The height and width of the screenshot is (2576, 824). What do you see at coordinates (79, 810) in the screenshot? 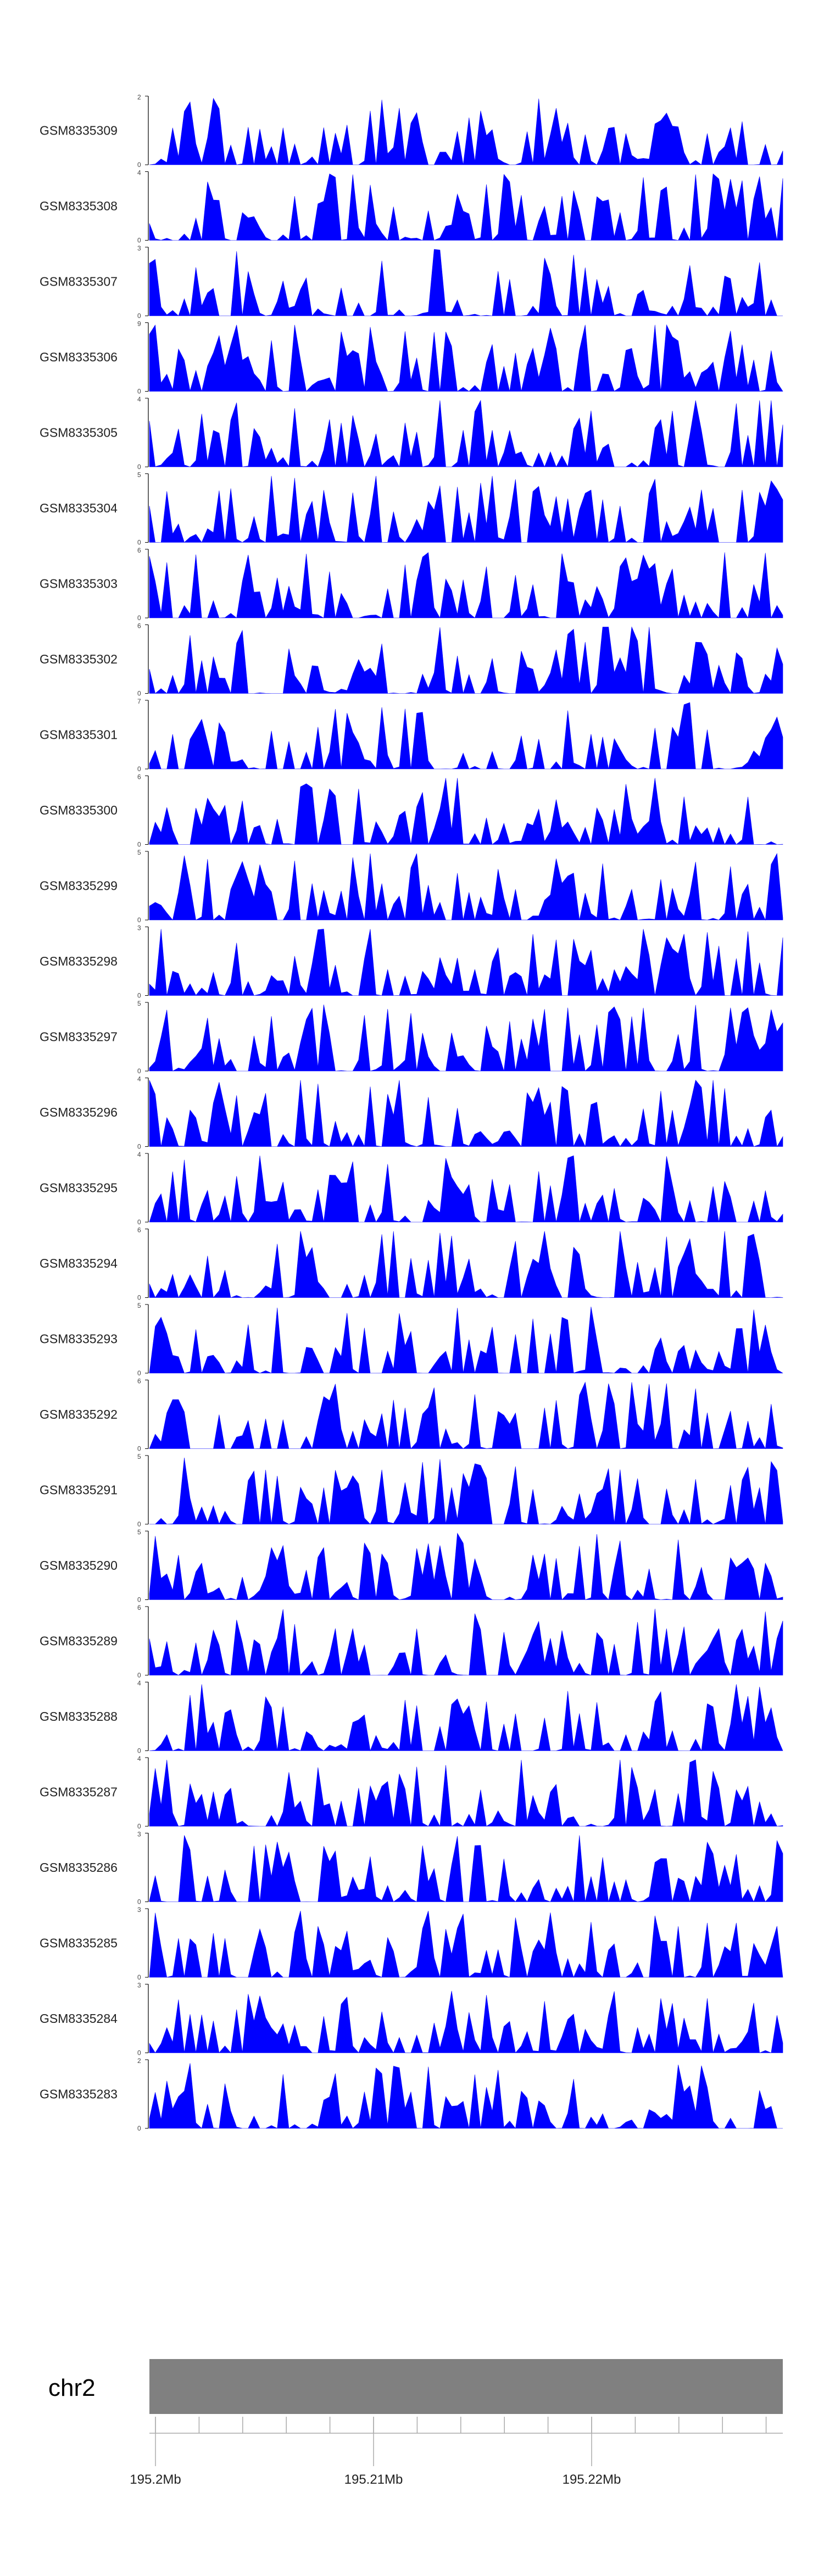
I see `track-label: GSM8335300` at bounding box center [79, 810].